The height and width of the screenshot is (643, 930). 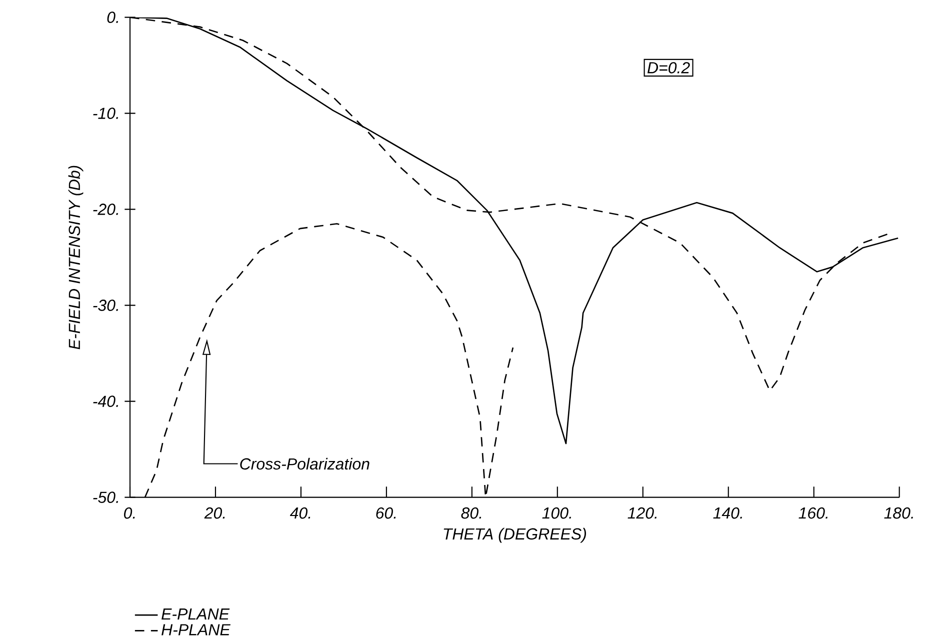 I want to click on x-tick-label: 40., so click(x=300, y=513).